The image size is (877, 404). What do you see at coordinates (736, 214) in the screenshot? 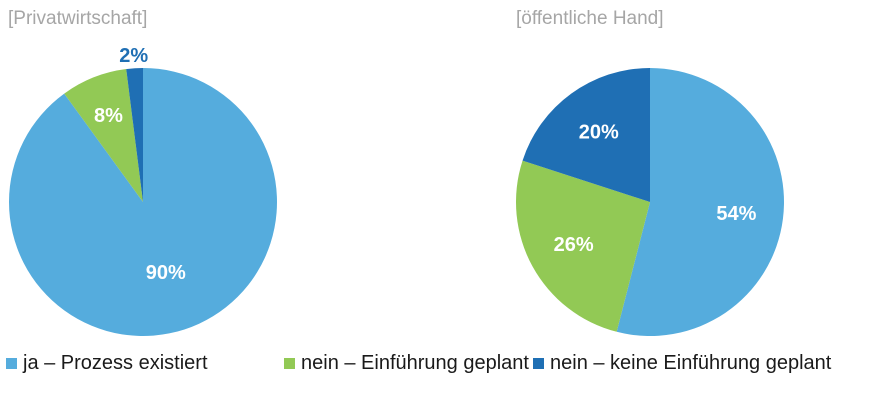
I see `pie-label-oeffentliche-hand-ja: 54%` at bounding box center [736, 214].